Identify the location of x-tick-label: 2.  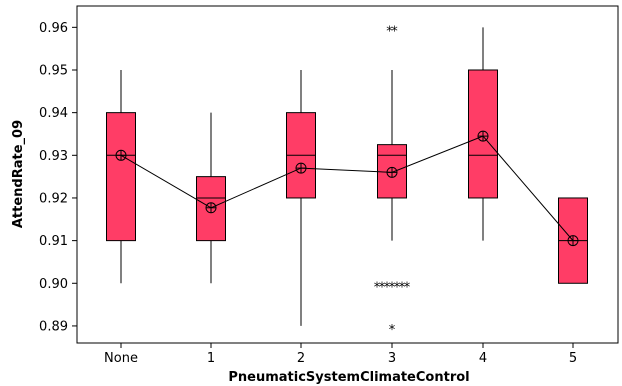
(301, 358).